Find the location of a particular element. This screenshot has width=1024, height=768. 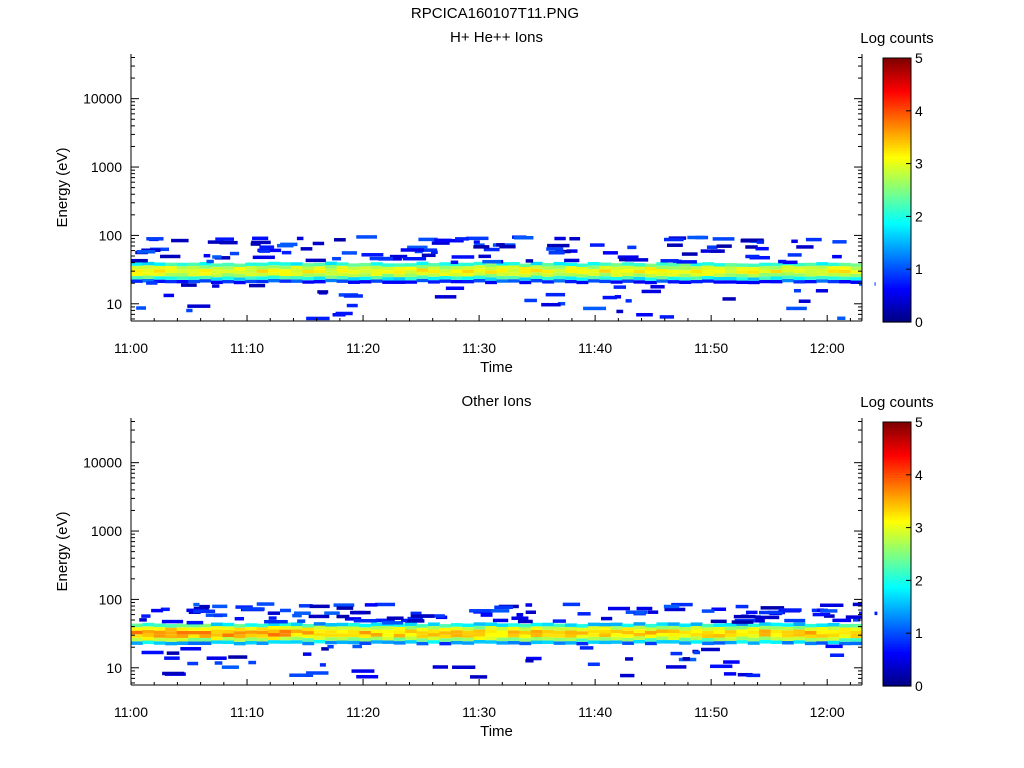

x-tick-label: 11:30 is located at coordinates (479, 348).